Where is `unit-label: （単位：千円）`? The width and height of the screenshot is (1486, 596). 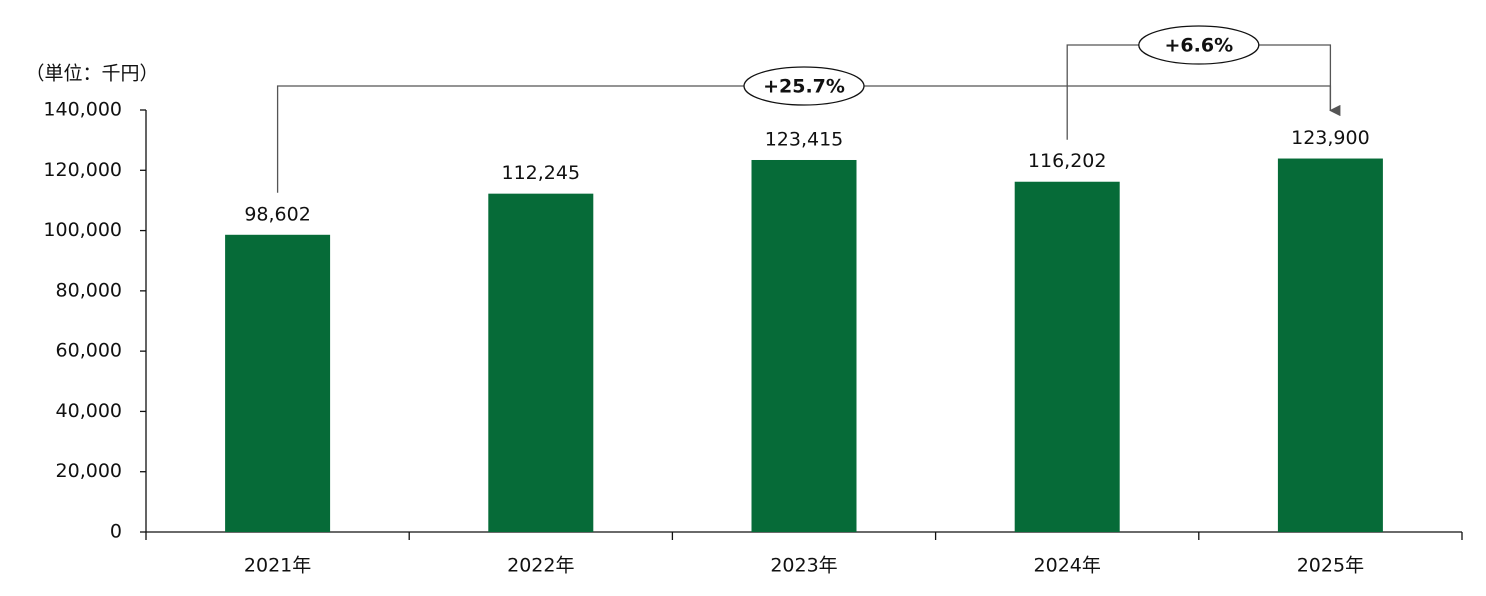
unit-label: （単位：千円） is located at coordinates (91, 74).